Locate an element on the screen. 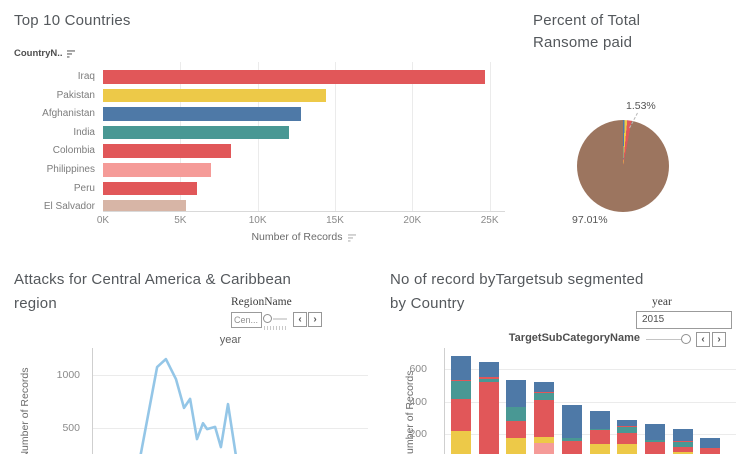 The image size is (736, 454). region-filter-prev-button: ‹ is located at coordinates (300, 319).